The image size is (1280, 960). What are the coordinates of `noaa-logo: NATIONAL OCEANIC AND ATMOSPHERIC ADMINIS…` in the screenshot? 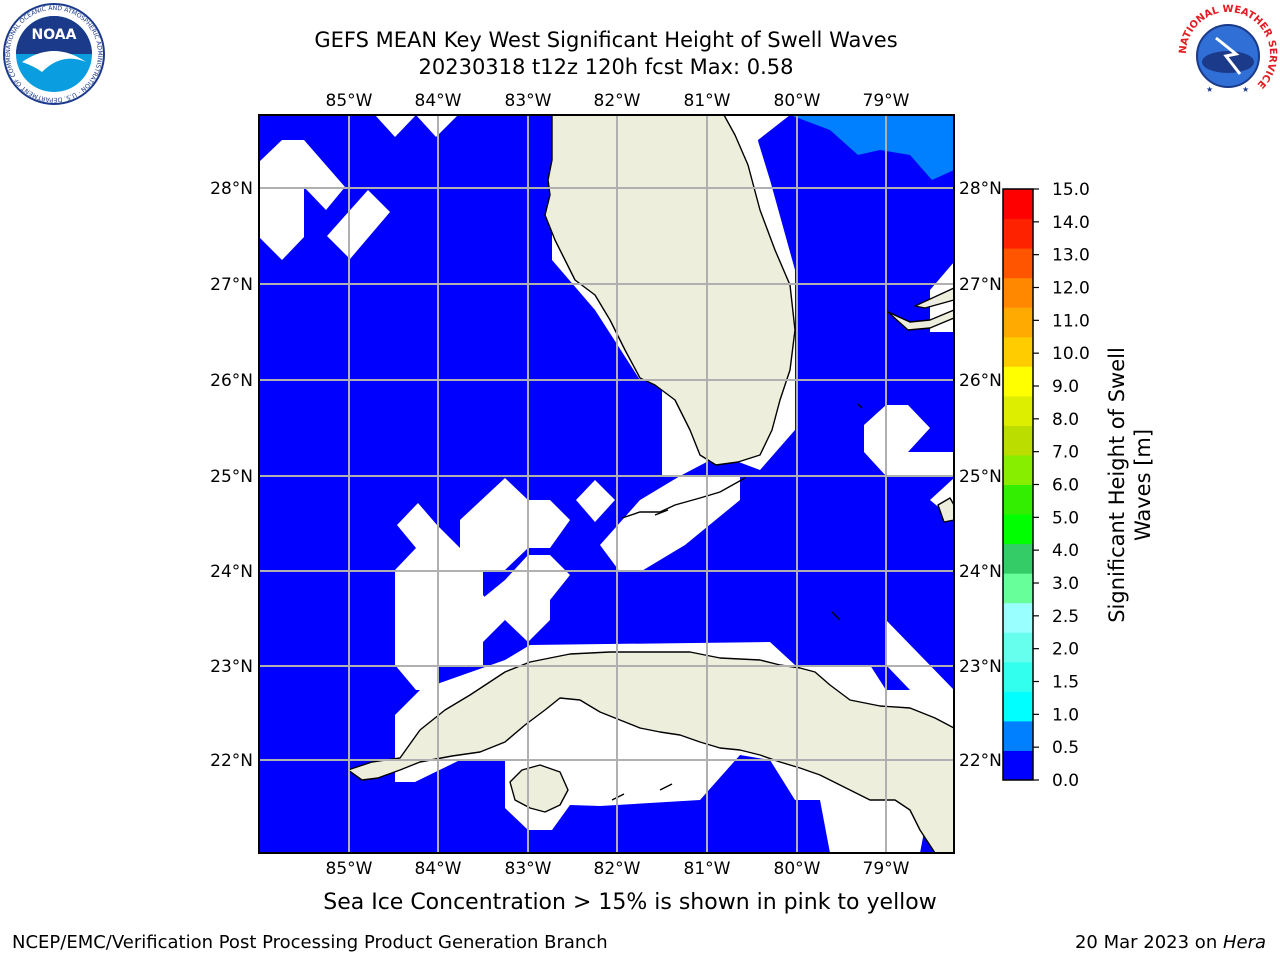 It's located at (53, 53).